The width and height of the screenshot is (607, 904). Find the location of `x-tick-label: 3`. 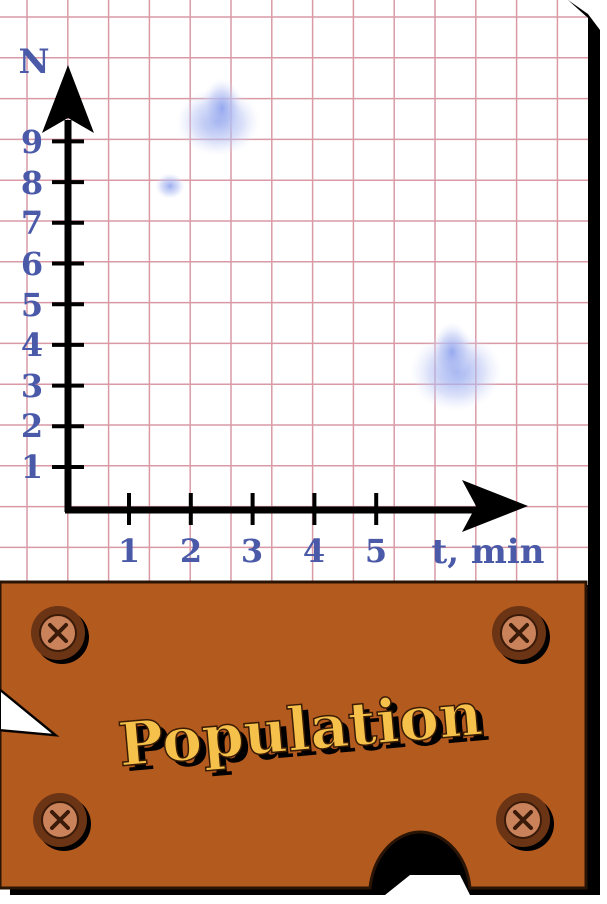

x-tick-label: 3 is located at coordinates (252, 551).